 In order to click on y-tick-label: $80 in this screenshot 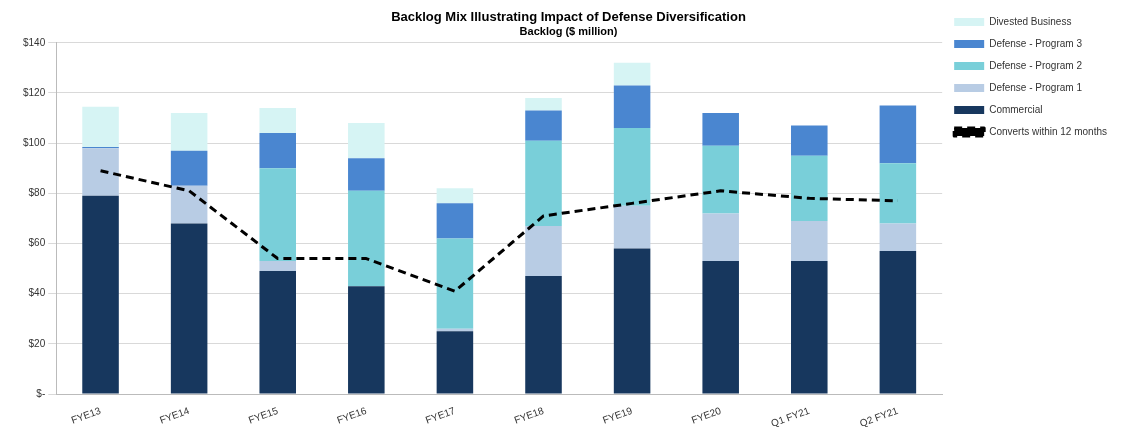, I will do `click(37, 193)`.